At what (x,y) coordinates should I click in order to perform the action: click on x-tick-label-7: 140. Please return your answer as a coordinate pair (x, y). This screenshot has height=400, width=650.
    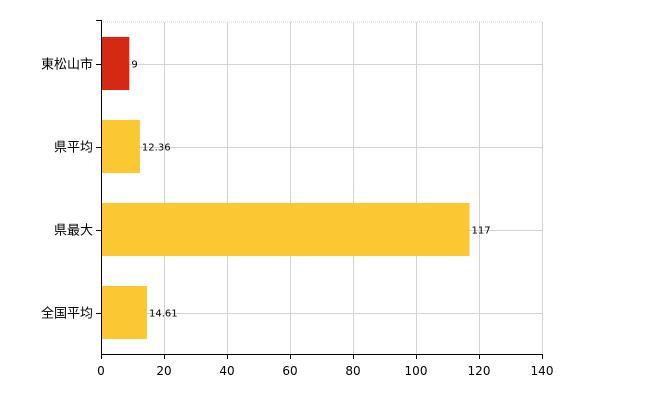
    Looking at the image, I should click on (542, 371).